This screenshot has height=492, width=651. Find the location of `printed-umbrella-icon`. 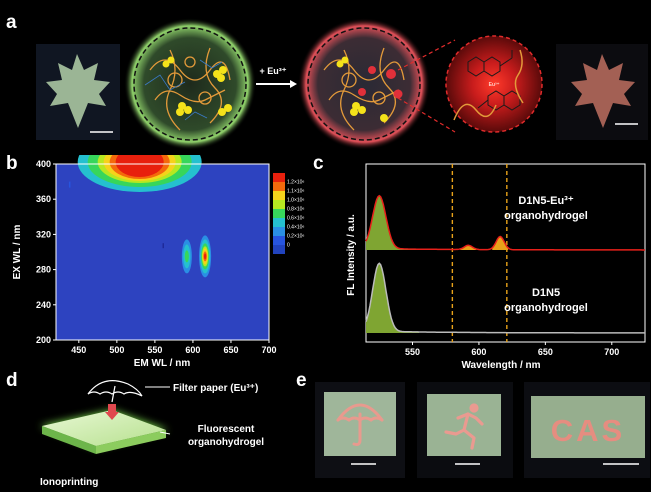

printed-umbrella-icon is located at coordinates (360, 424).